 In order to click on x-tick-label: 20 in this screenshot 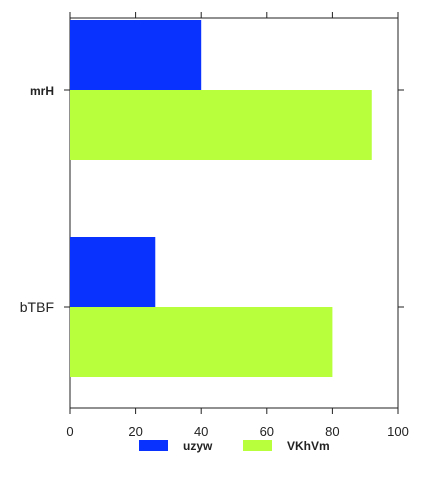, I will do `click(135, 431)`.